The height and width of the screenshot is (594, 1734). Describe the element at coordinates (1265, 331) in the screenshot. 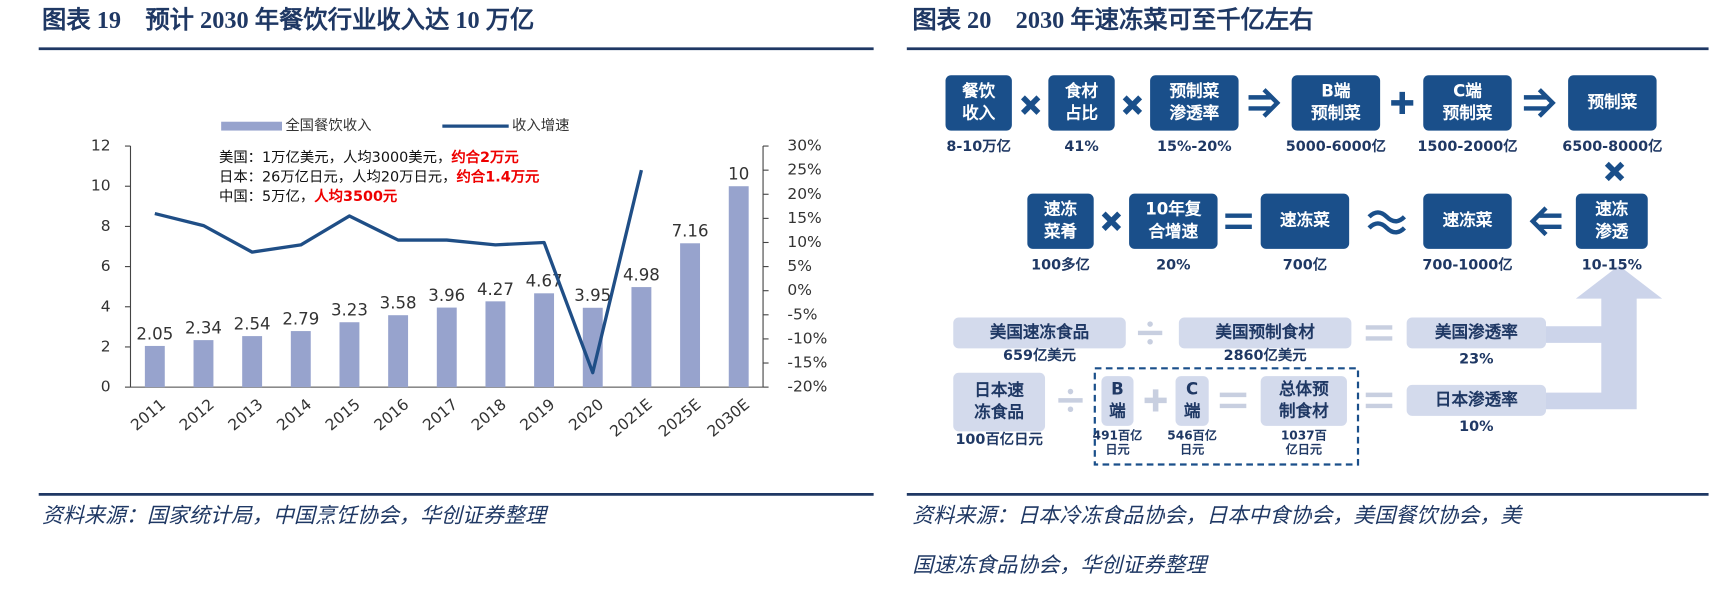

I see `node-label: 美国预制食材` at that location.